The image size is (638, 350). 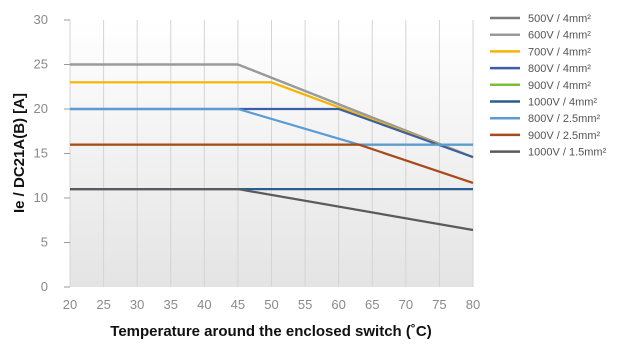 I want to click on x-tick-label: 80, so click(x=473, y=304).